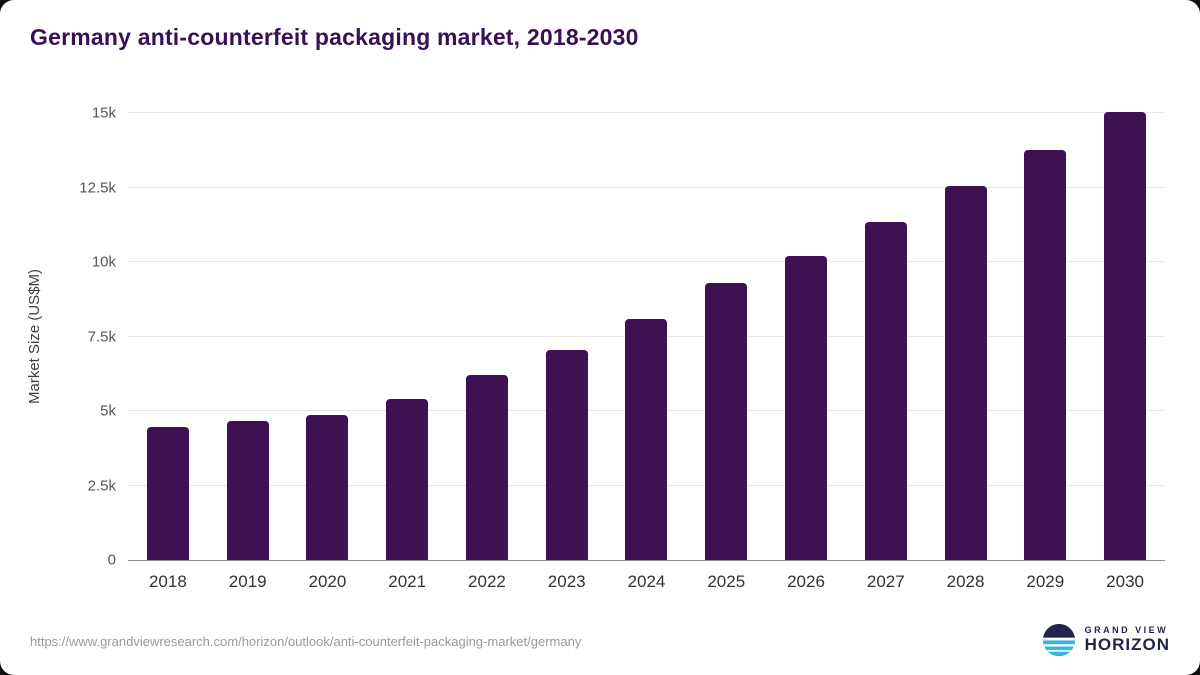 The height and width of the screenshot is (675, 1200). What do you see at coordinates (726, 581) in the screenshot?
I see `x-tick-label: 2025` at bounding box center [726, 581].